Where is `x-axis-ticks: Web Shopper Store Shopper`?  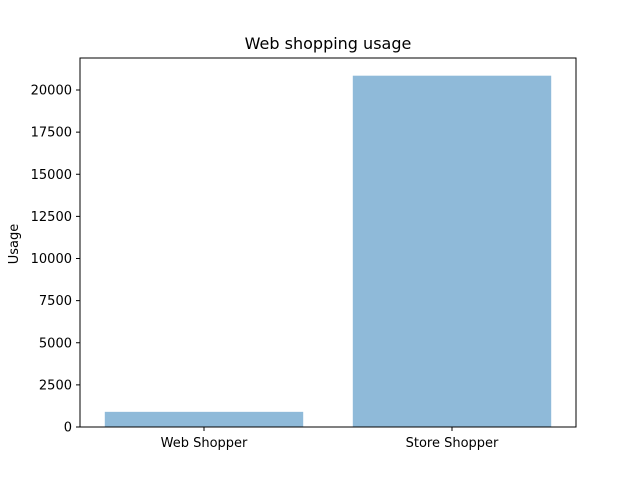
x-axis-ticks: Web Shopper Store Shopper is located at coordinates (330, 439).